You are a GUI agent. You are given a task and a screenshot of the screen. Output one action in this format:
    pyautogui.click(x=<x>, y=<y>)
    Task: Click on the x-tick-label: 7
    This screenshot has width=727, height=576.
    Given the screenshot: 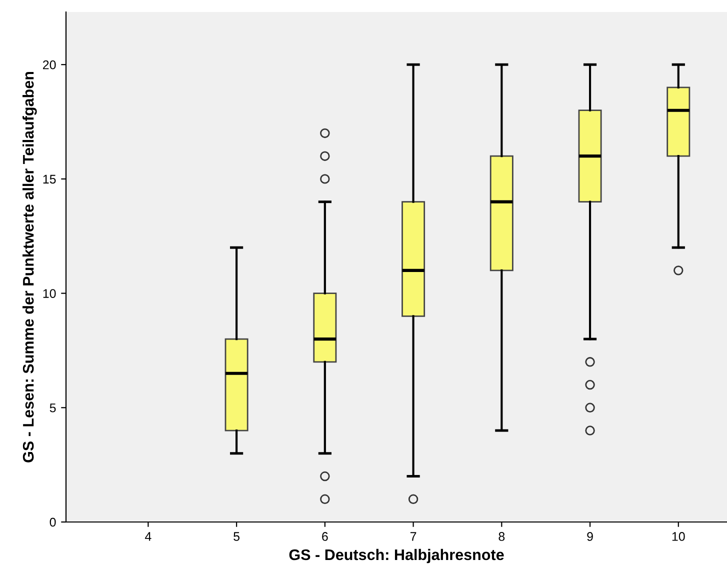 What is the action you would take?
    pyautogui.click(x=413, y=536)
    